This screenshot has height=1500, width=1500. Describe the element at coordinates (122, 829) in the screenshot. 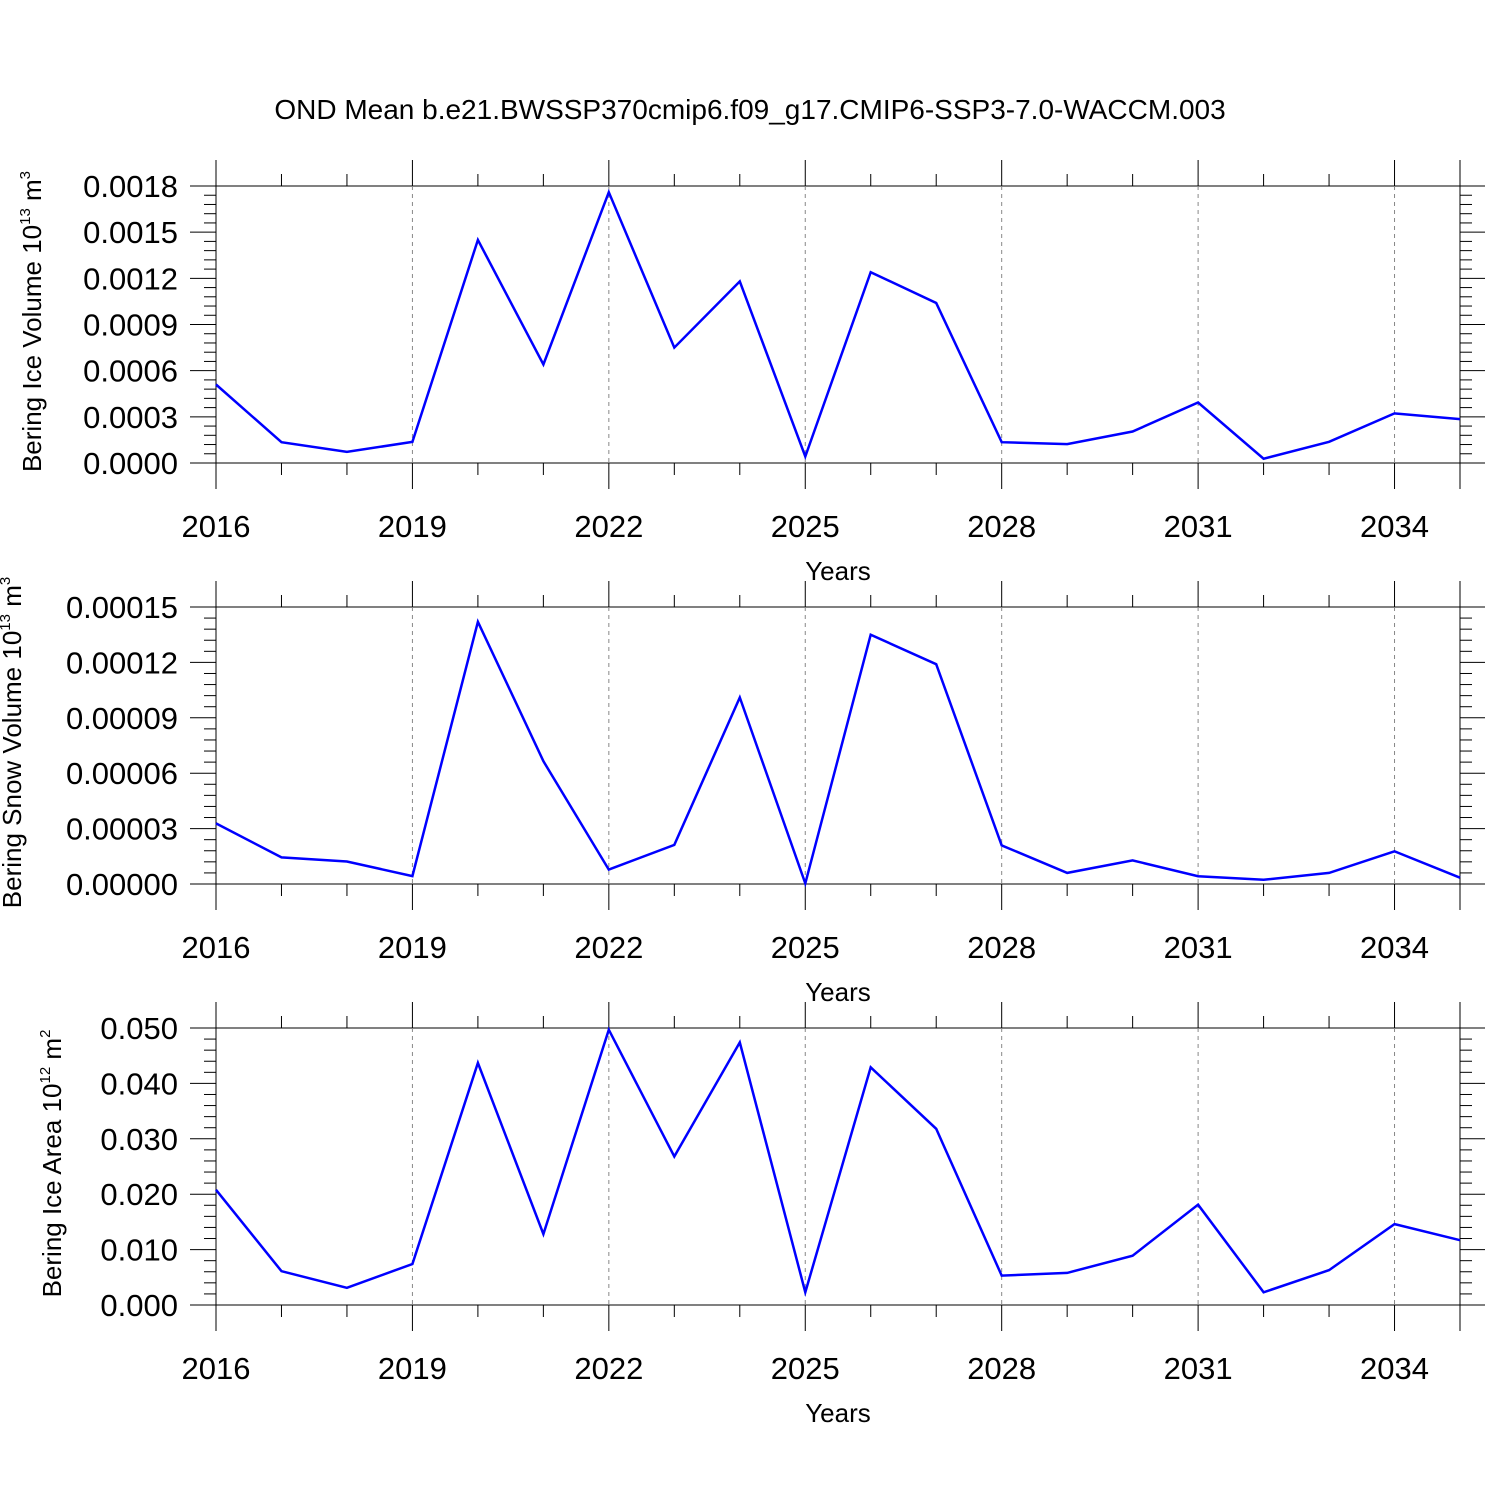

I see `y-tick-label: 0.00003` at that location.